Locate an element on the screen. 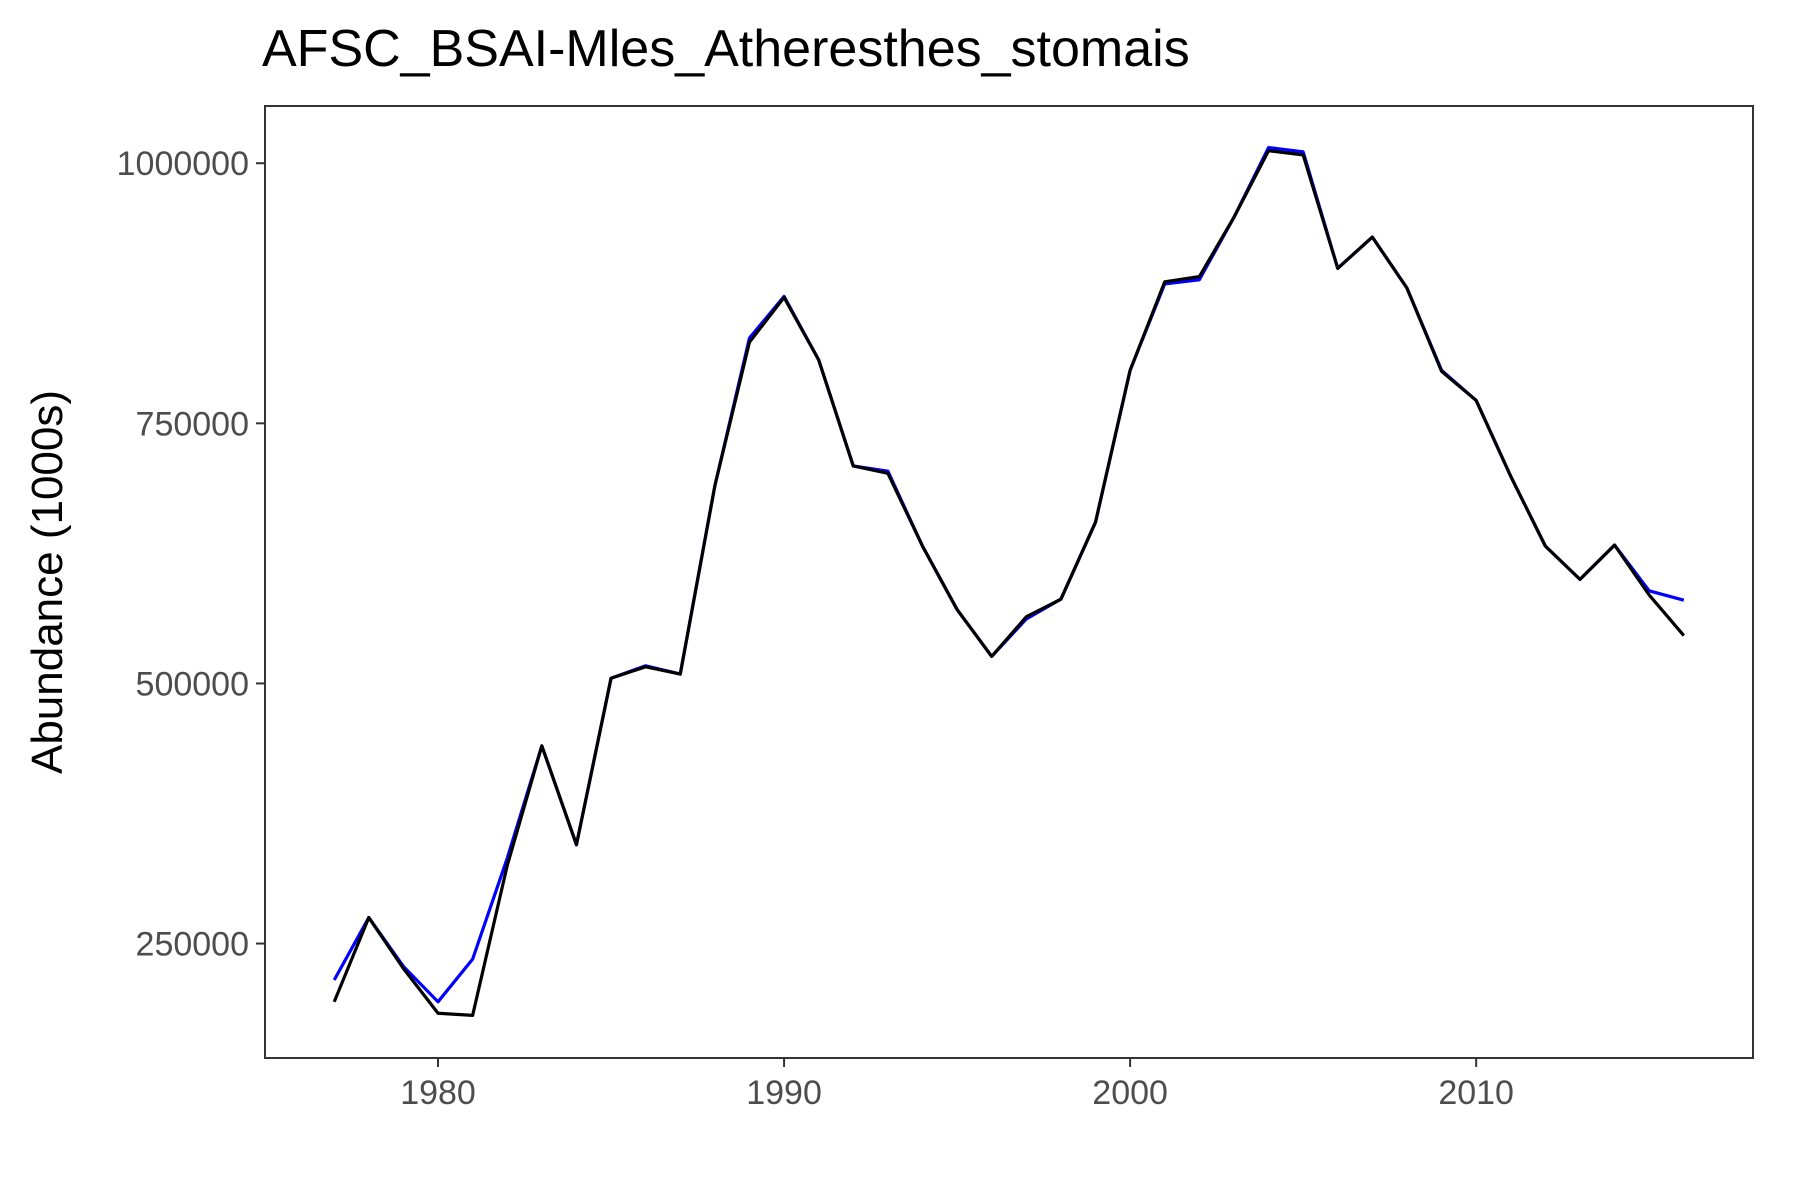  y-tick-label: 500000 is located at coordinates (192, 684).